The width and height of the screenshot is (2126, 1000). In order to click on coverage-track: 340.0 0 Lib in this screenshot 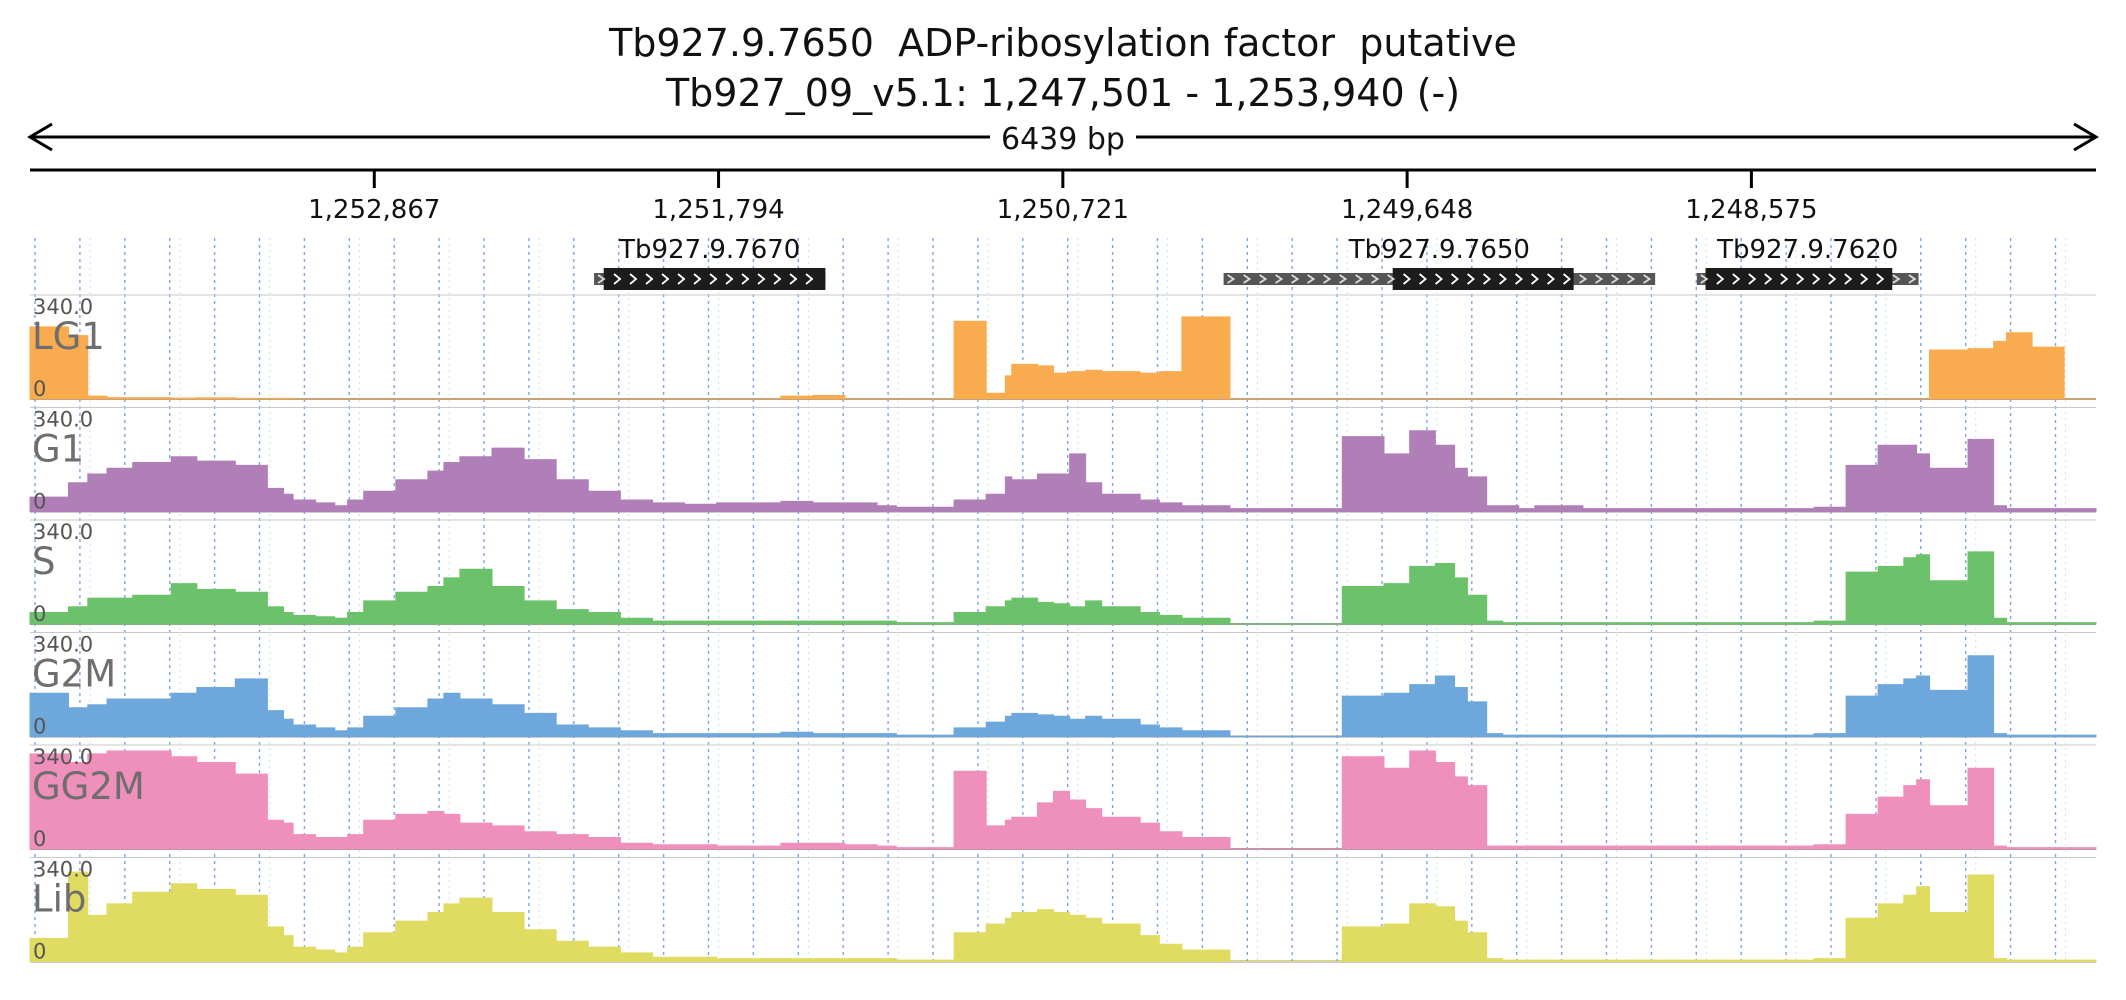, I will do `click(1063, 910)`.